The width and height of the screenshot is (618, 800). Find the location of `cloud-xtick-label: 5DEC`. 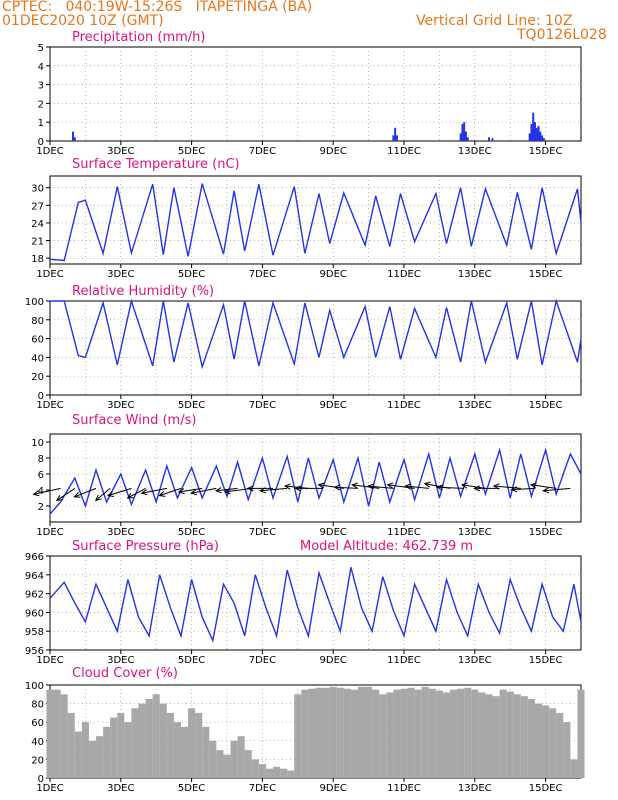

cloud-xtick-label: 5DEC is located at coordinates (191, 788).